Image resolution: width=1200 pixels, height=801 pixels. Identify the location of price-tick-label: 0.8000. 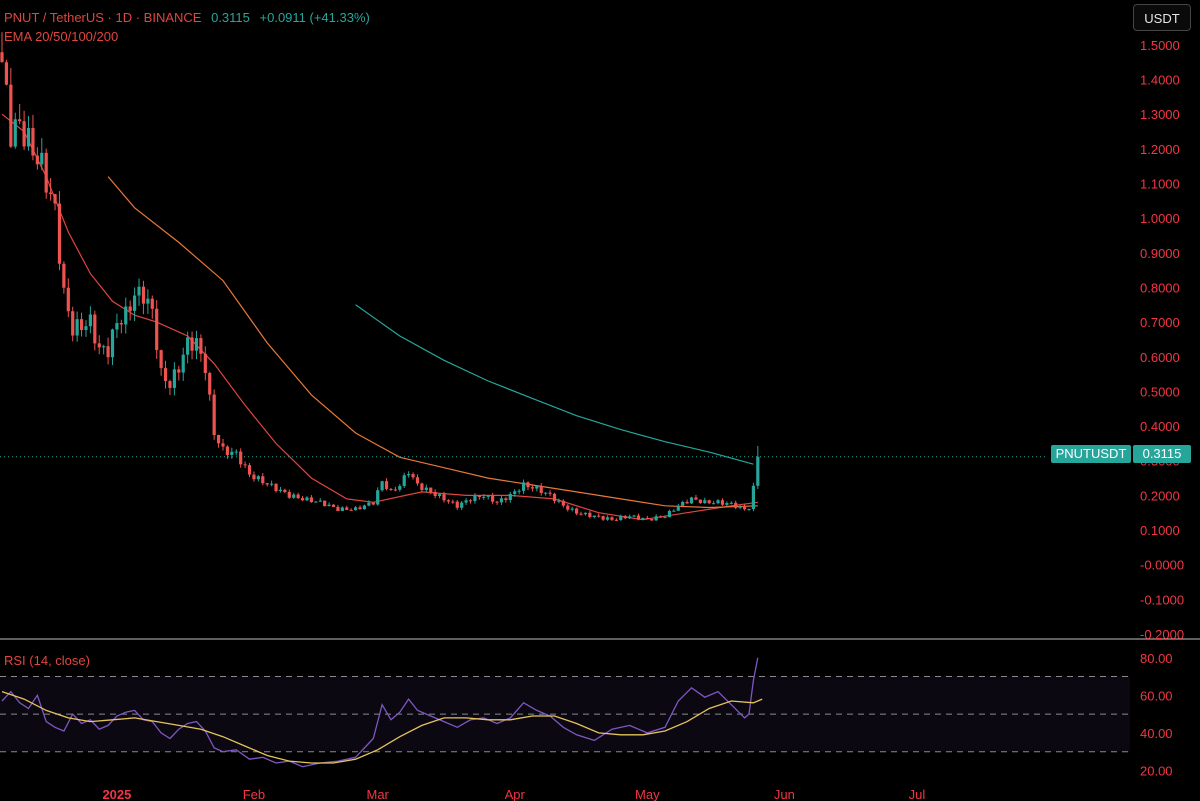
(1160, 287).